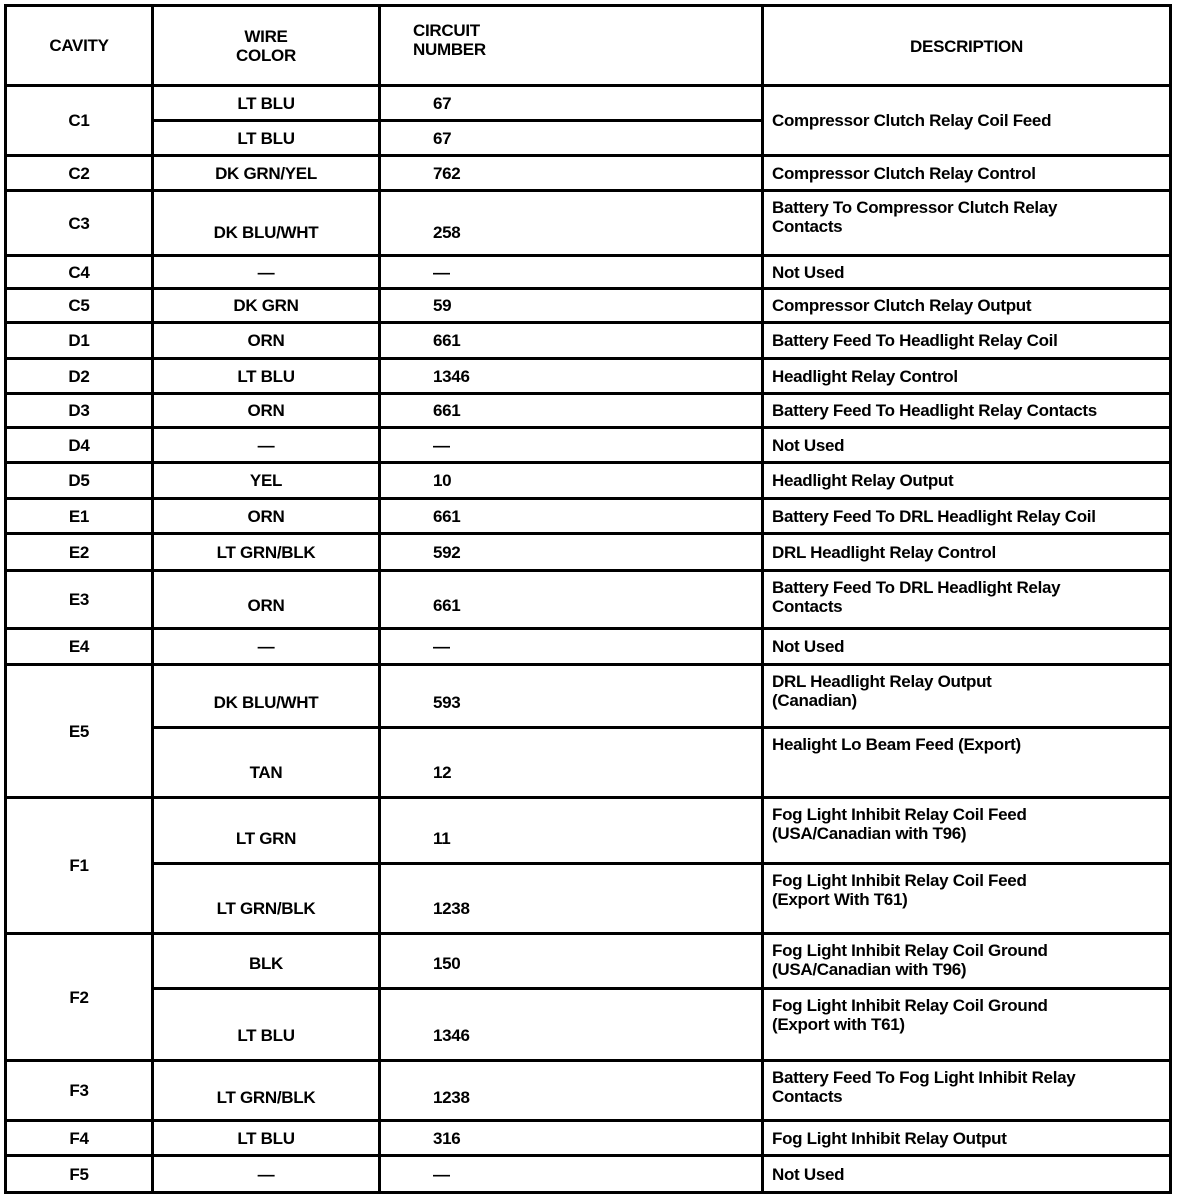 This screenshot has width=1184, height=1196. What do you see at coordinates (79, 997) in the screenshot?
I see `cavity-cell: F2` at bounding box center [79, 997].